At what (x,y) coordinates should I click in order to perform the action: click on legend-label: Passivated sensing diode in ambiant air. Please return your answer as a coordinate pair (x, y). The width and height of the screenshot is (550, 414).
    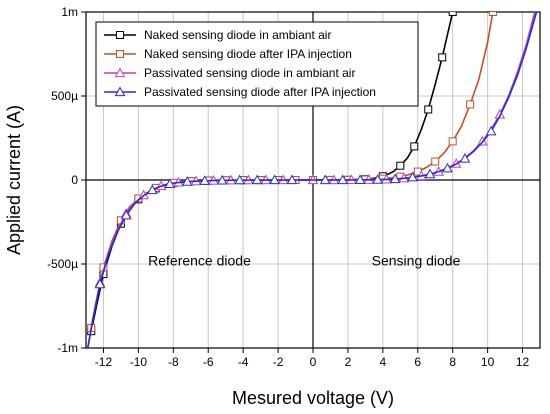
    Looking at the image, I should click on (249, 73).